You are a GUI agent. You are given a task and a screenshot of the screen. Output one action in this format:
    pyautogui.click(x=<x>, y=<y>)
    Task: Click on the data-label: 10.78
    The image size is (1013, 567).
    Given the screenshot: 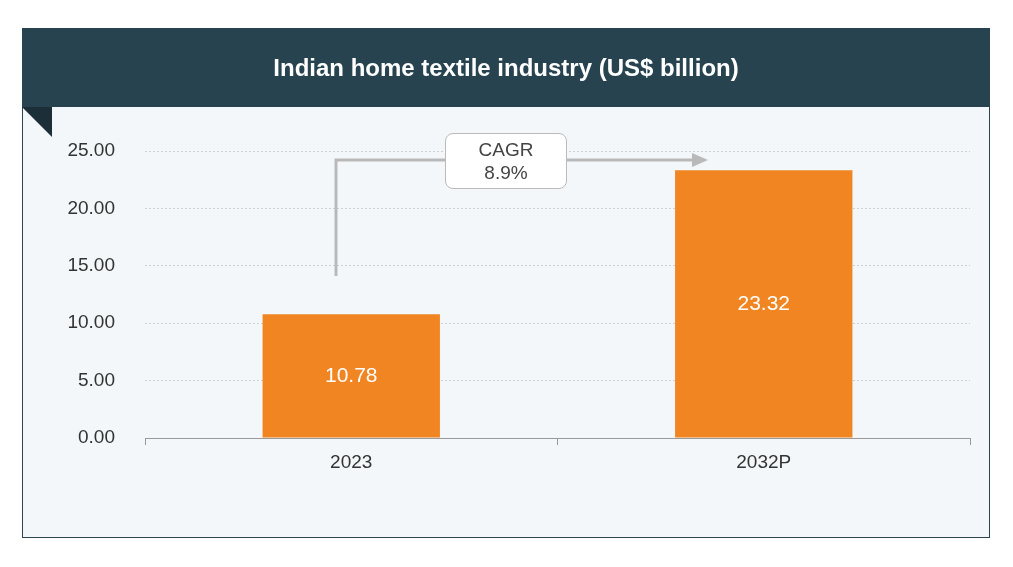 What is the action you would take?
    pyautogui.click(x=351, y=374)
    